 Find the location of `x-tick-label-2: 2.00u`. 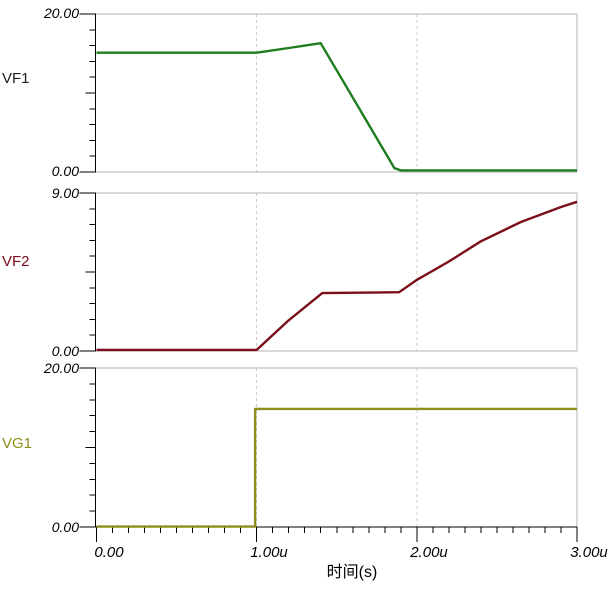

x-tick-label-2: 2.00u is located at coordinates (429, 552).